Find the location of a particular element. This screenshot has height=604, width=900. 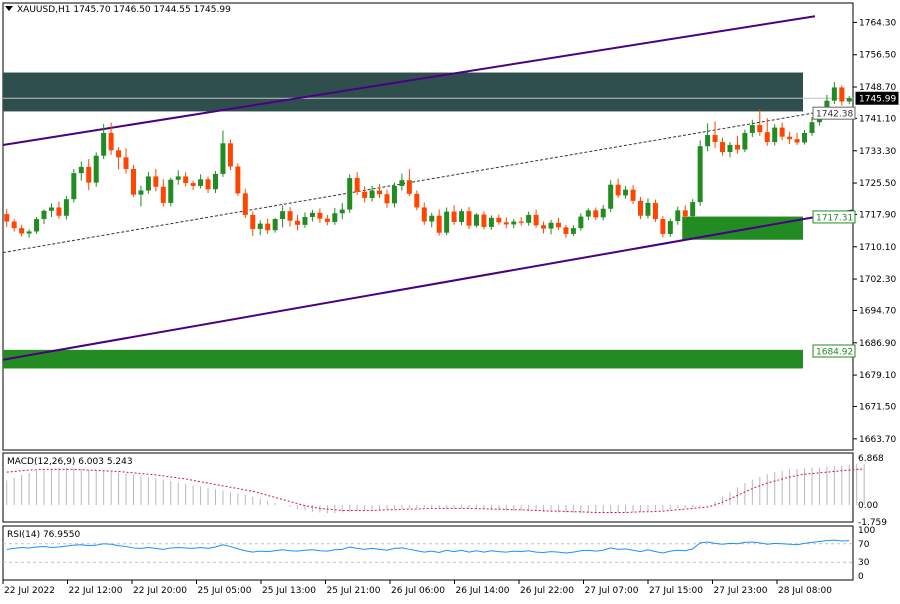

price-label-text: 1684.92 is located at coordinates (834, 352).